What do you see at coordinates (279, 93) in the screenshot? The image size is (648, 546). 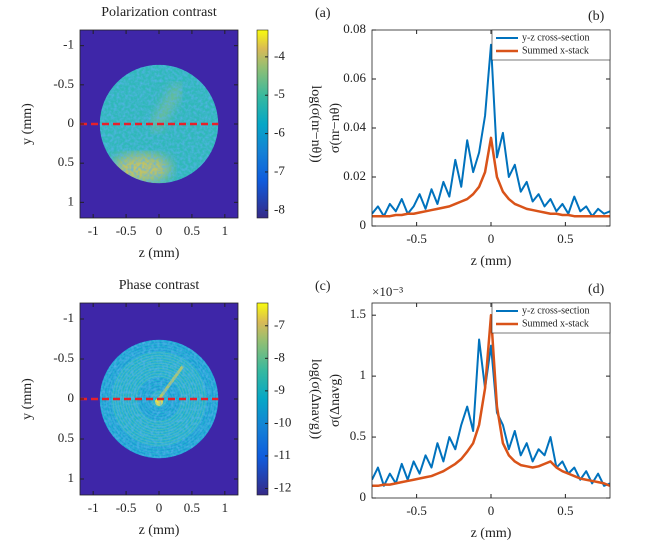 I see `colorbar-tick-label: -5` at bounding box center [279, 93].